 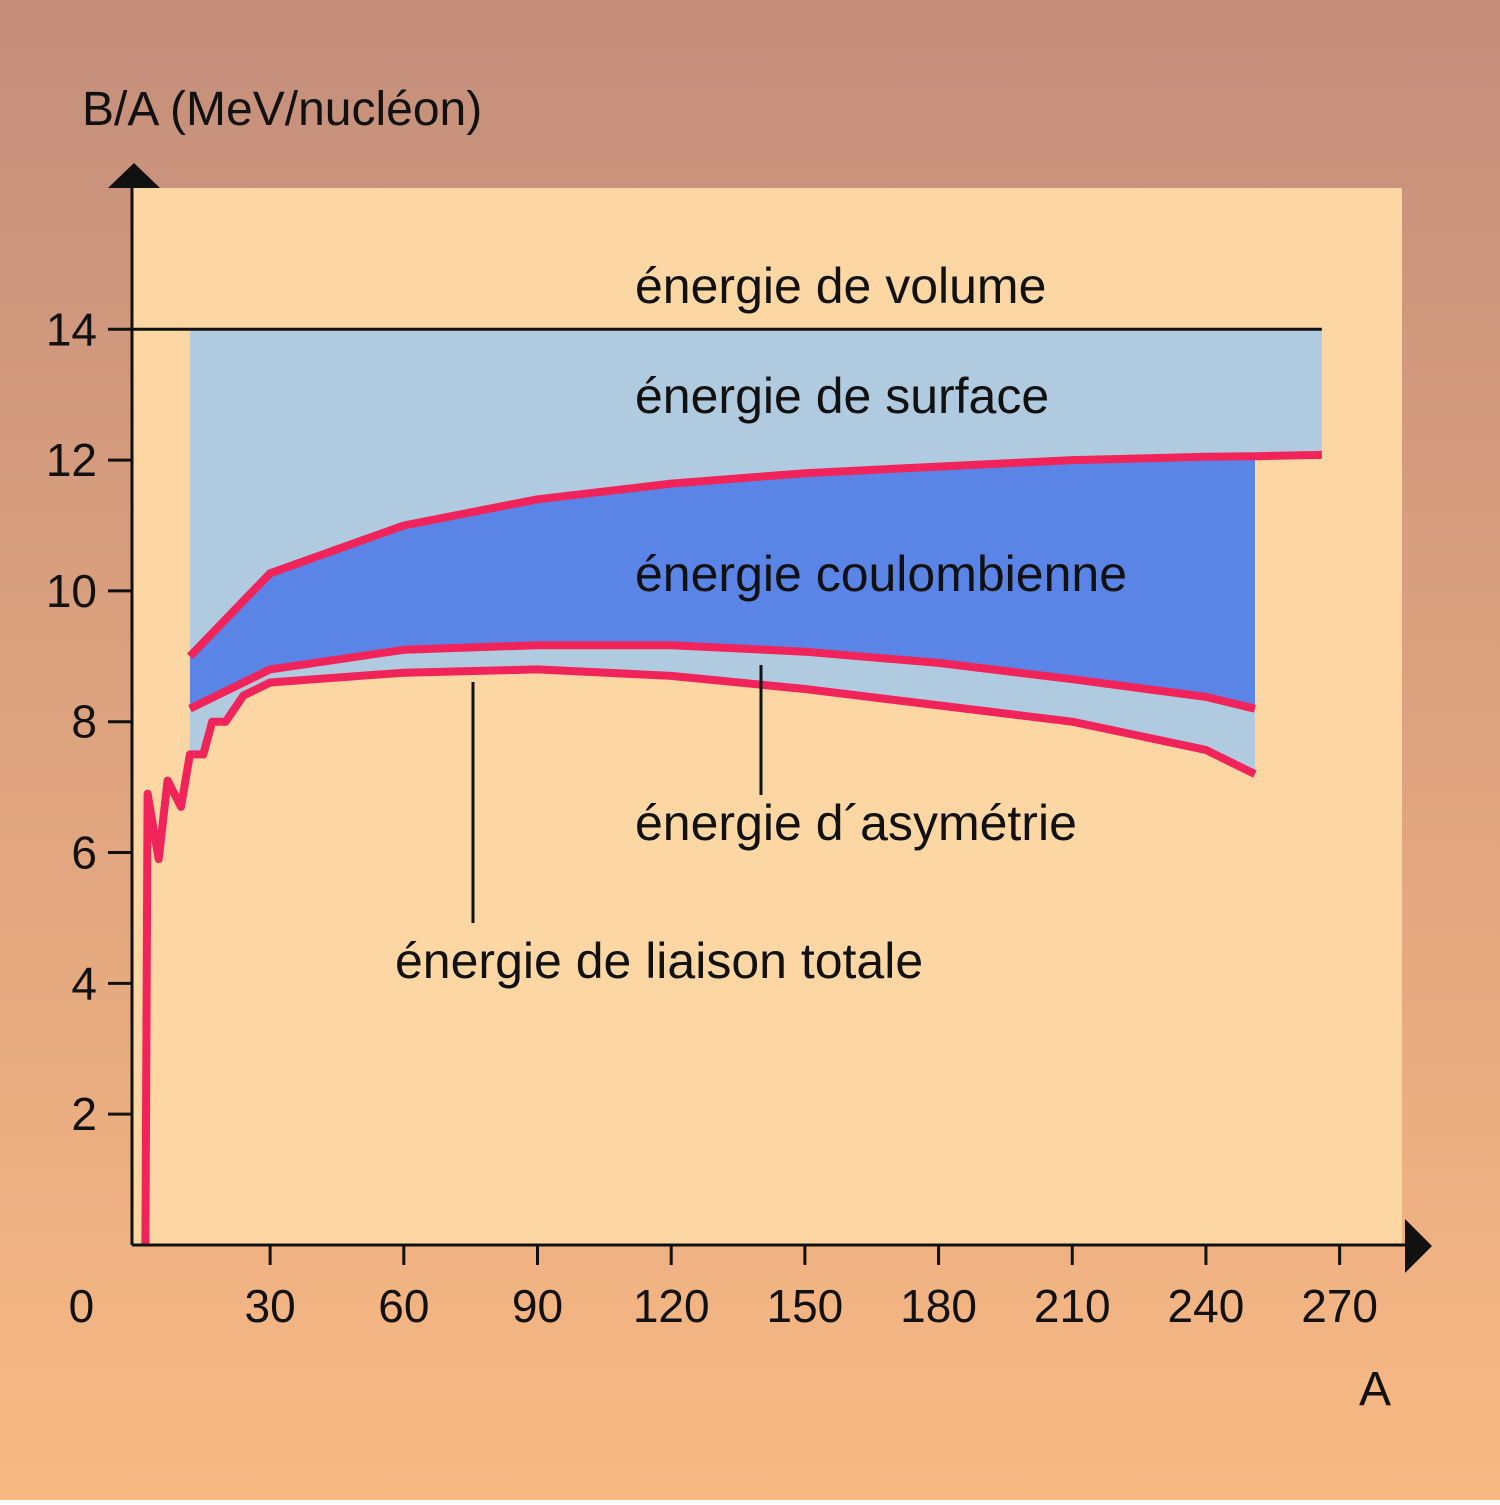 What do you see at coordinates (1206, 1306) in the screenshot?
I see `x-tick-label: 240` at bounding box center [1206, 1306].